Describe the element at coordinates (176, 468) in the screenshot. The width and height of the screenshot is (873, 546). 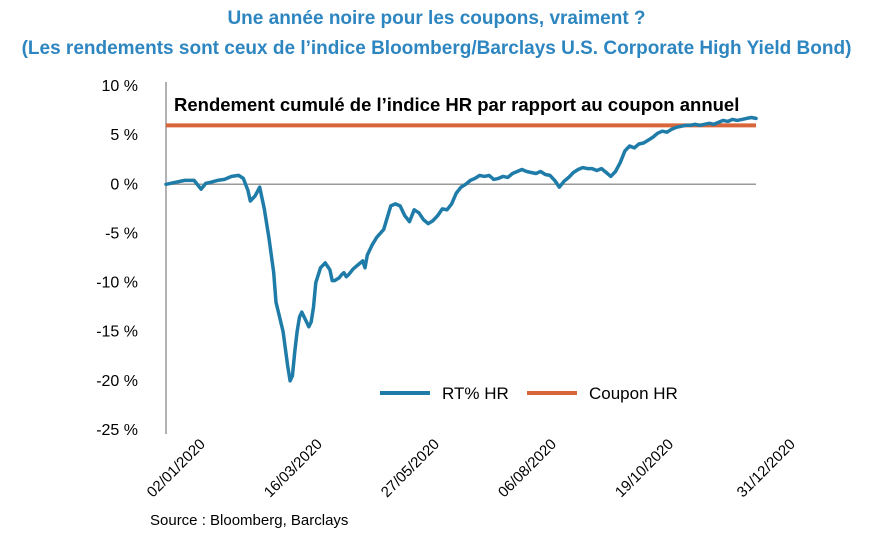
I see `x-tick-label: 02/01/2020` at that location.